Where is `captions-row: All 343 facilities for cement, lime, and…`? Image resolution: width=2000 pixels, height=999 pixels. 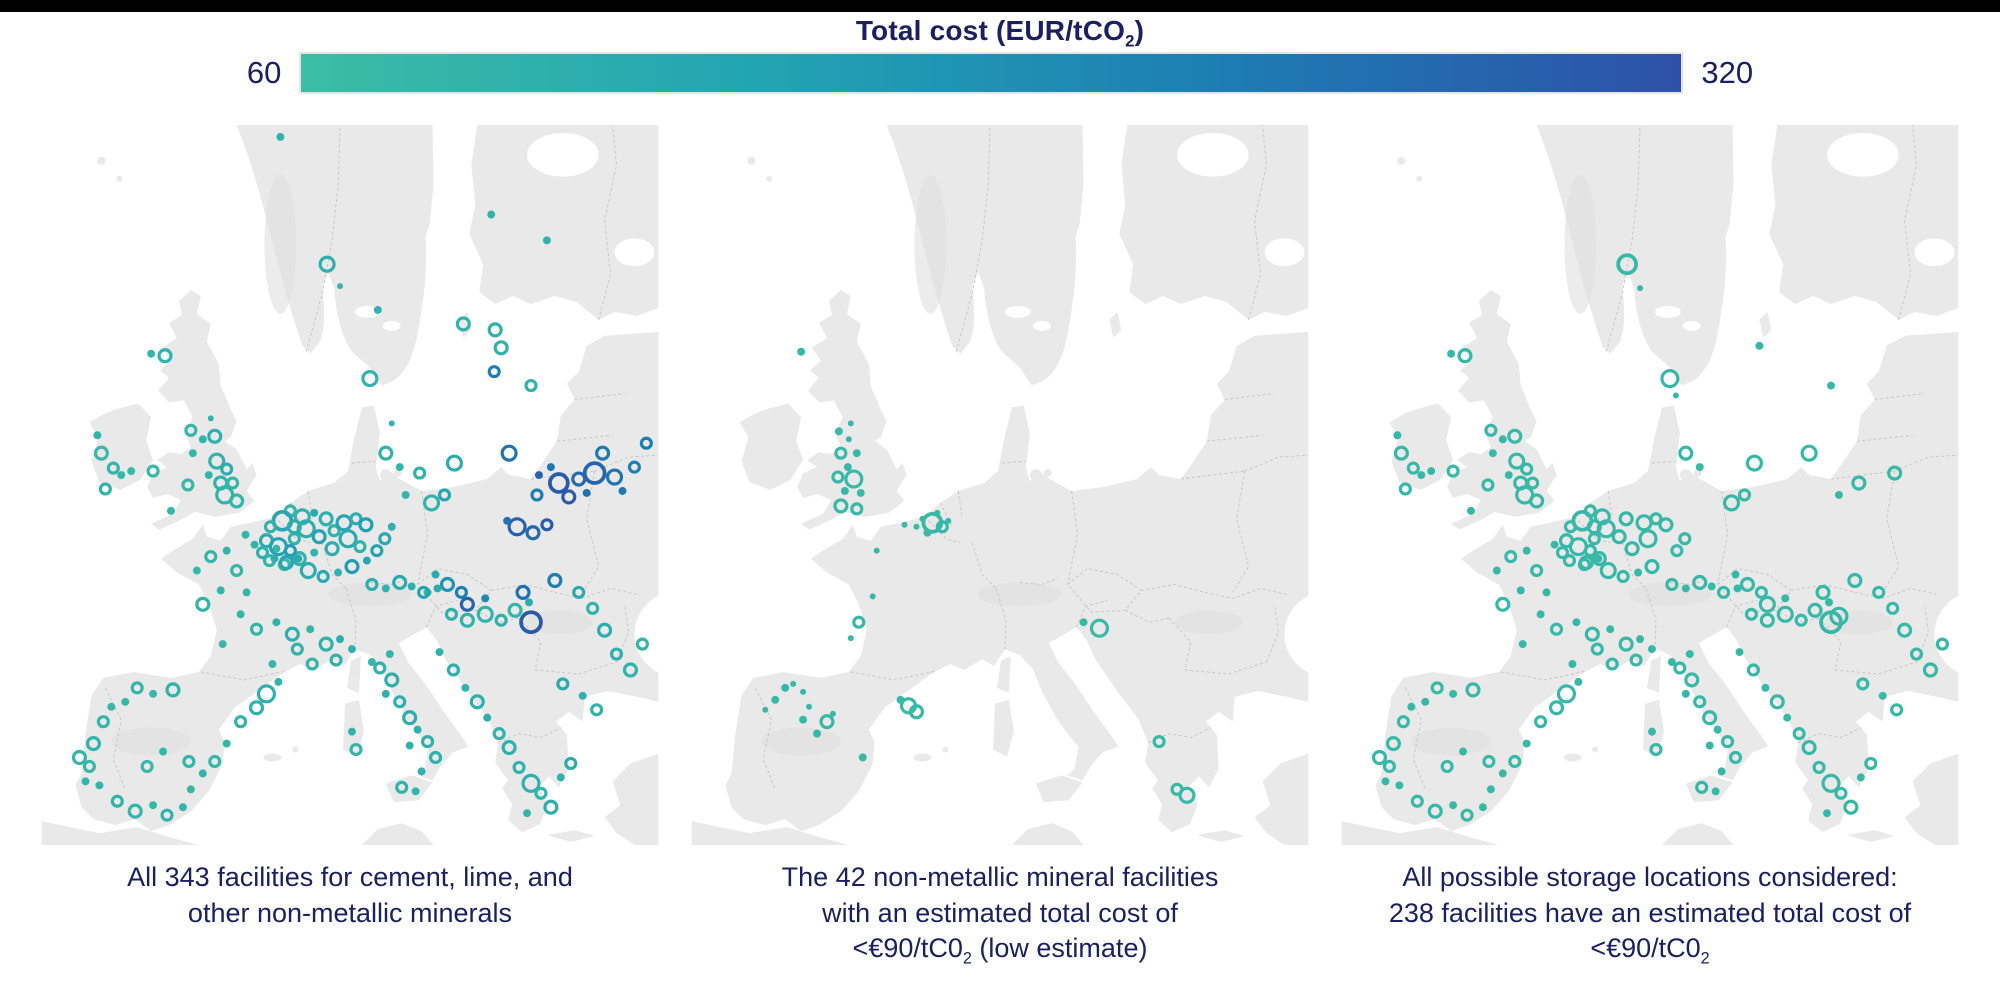 captions-row: All 343 facilities for cement, lime, and… is located at coordinates (1000, 913).